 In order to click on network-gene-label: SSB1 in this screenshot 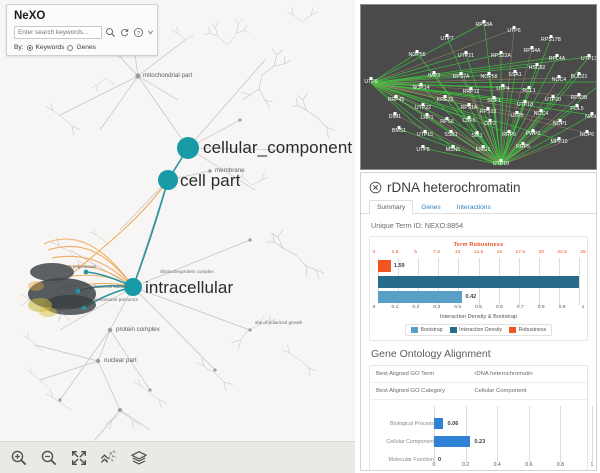, I will do `click(450, 135)`.